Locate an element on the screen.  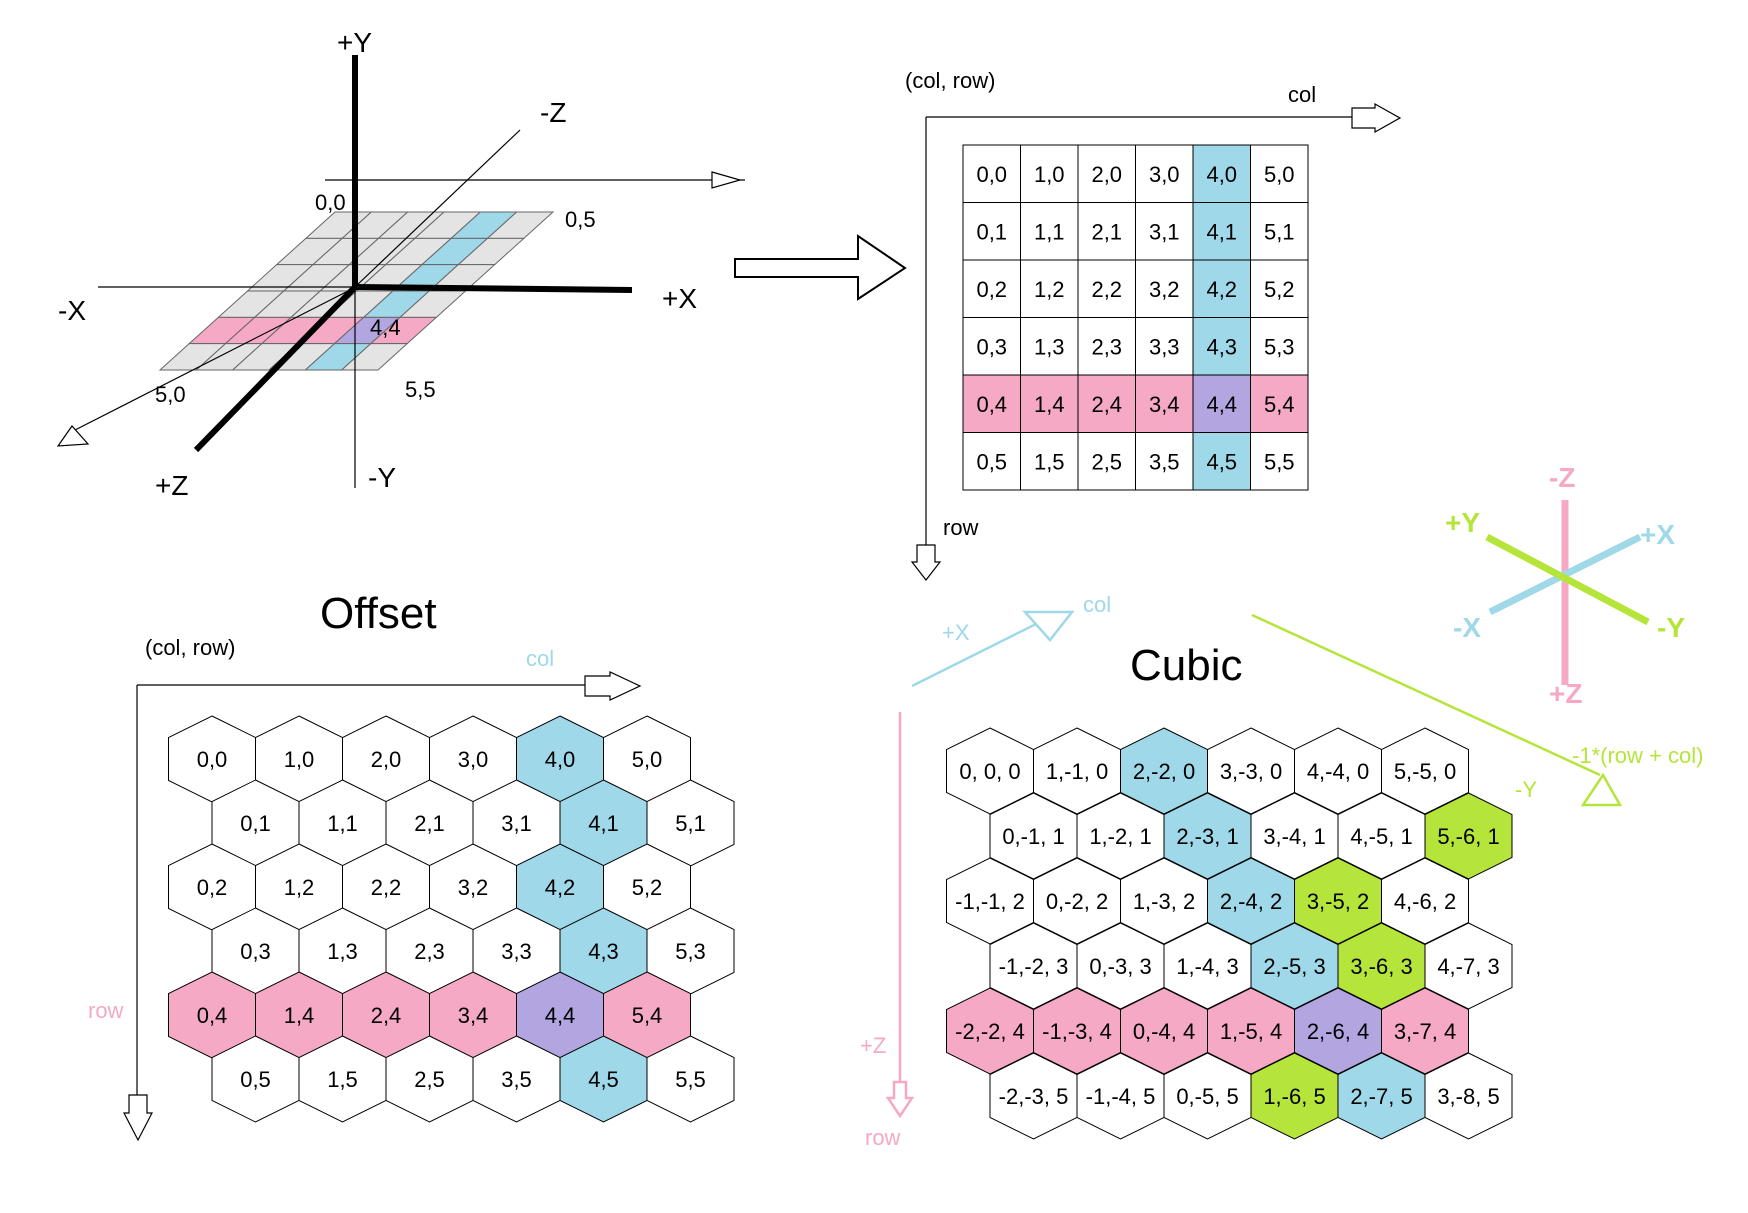
plus-x-axis-line is located at coordinates (493, 288).